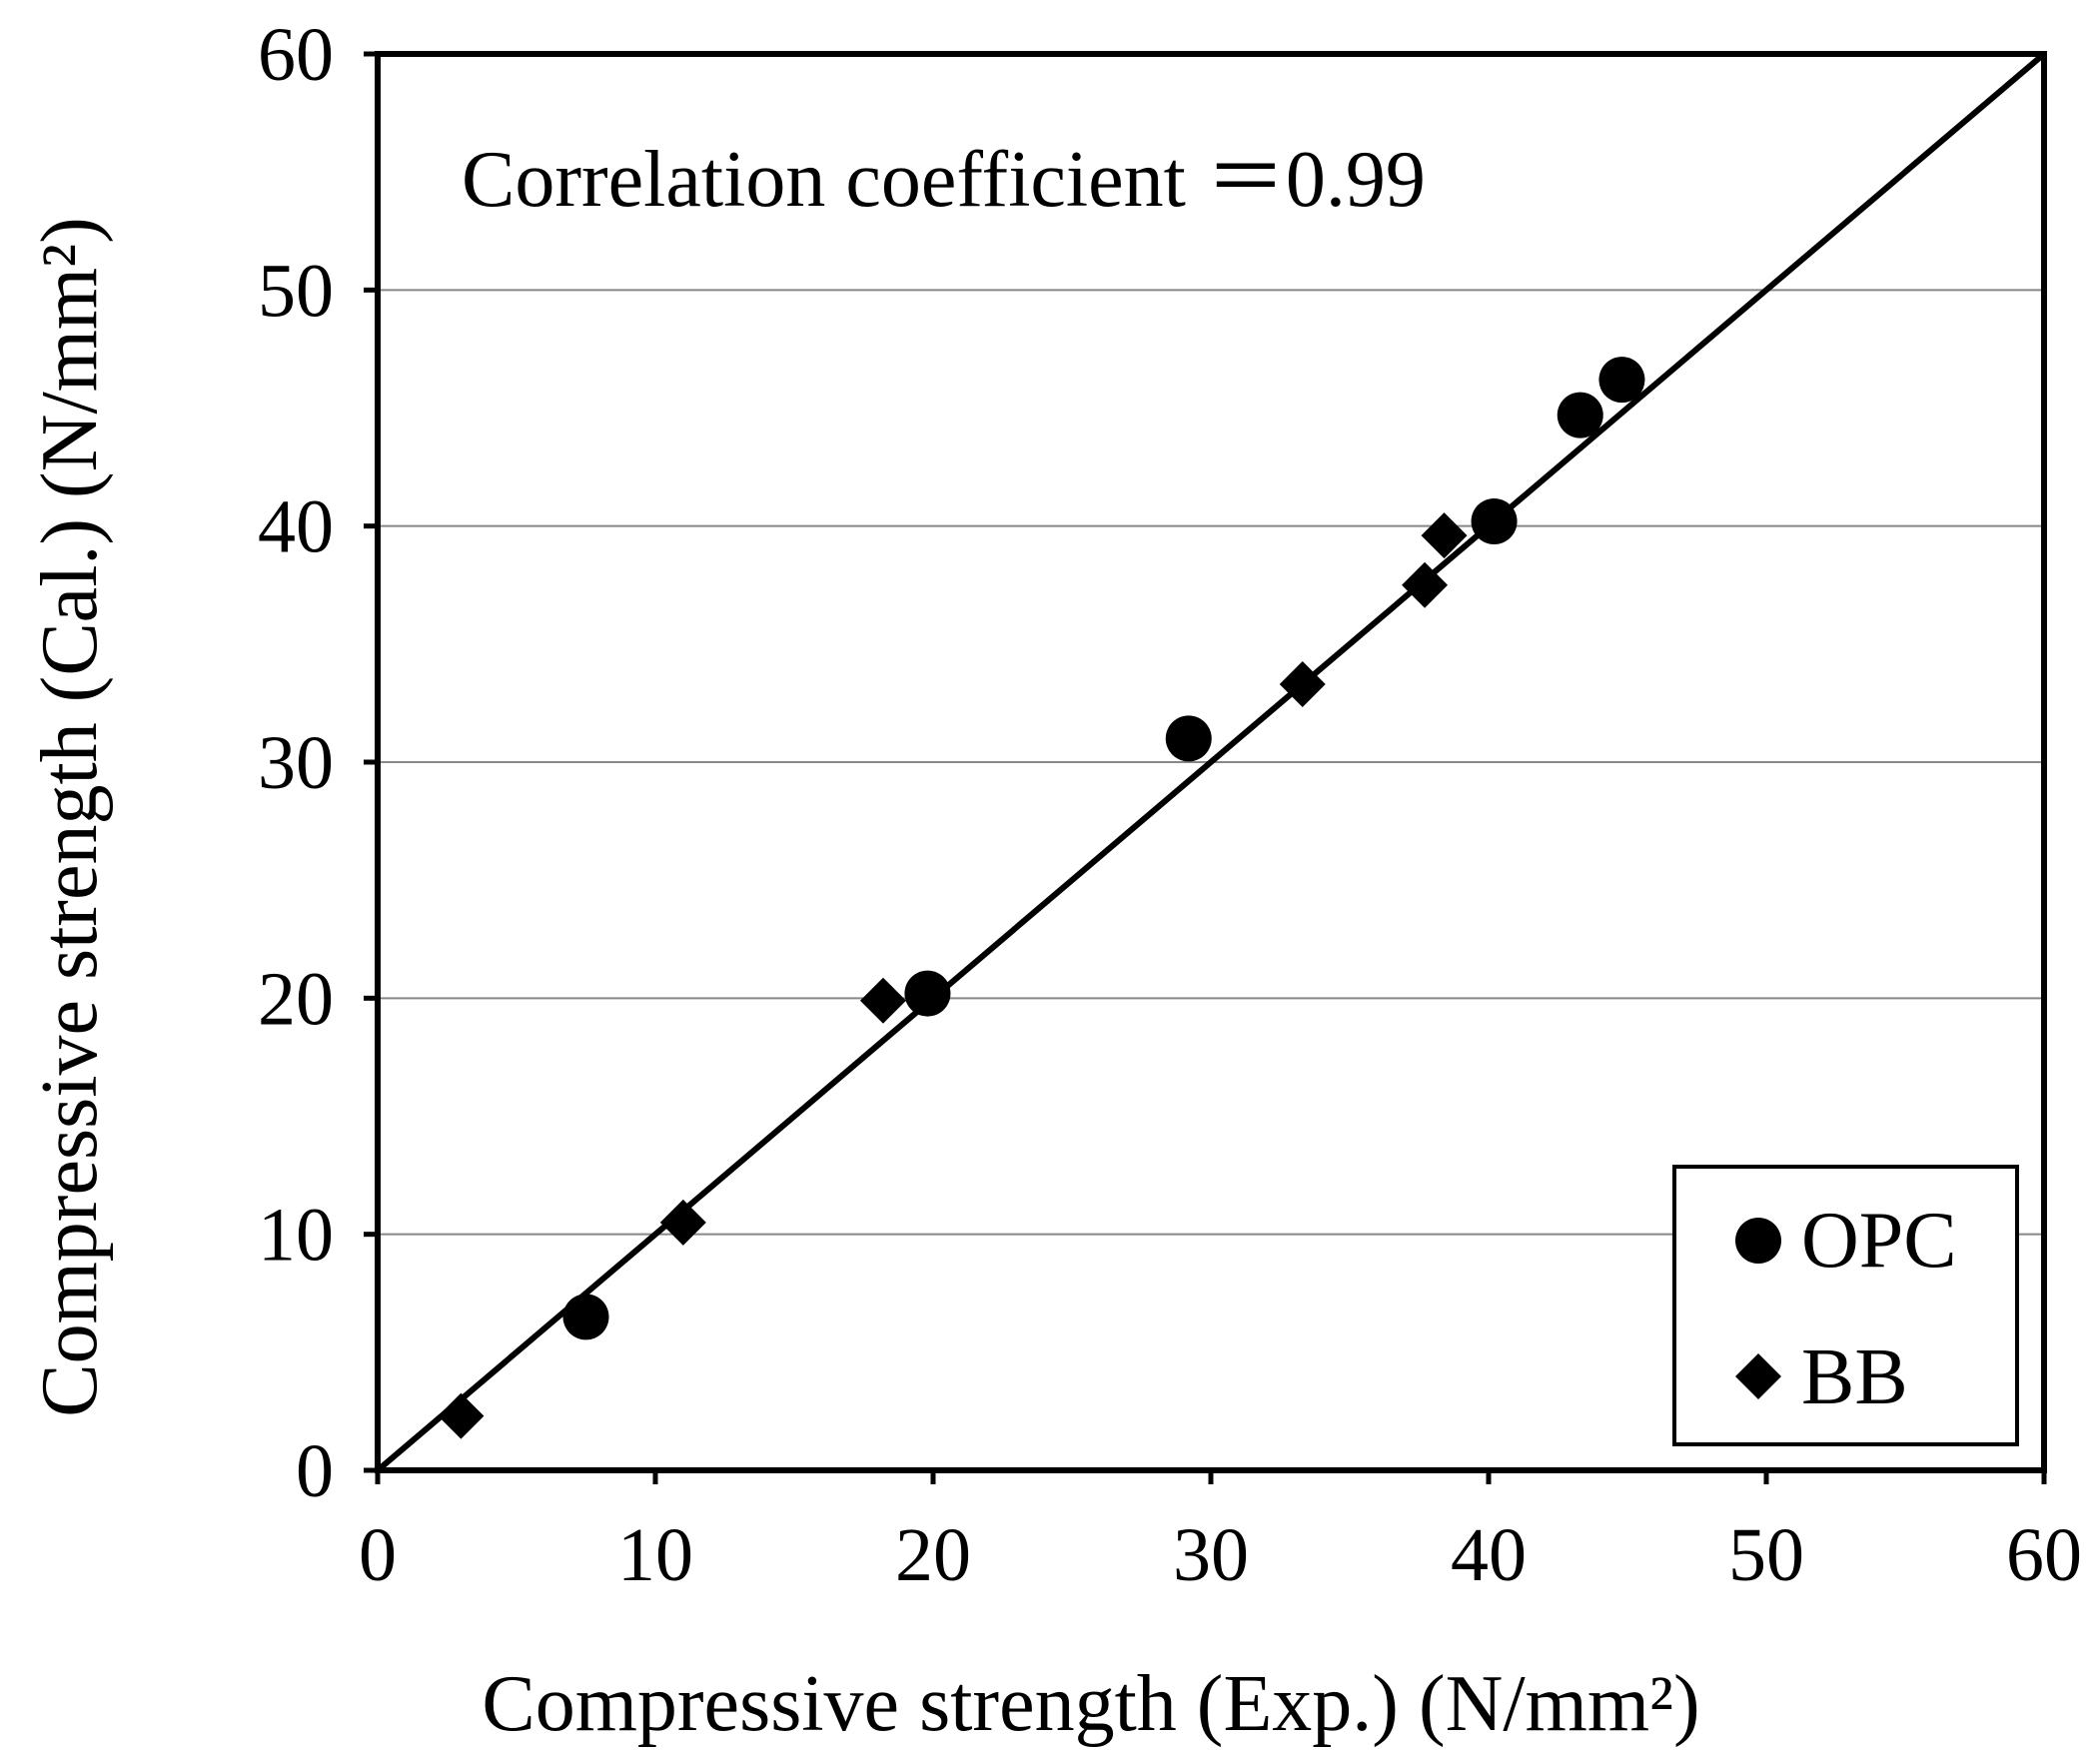 The width and height of the screenshot is (2100, 1755). Describe the element at coordinates (1090, 1704) in the screenshot. I see `x-axis-title: Compressive strength (Exp.) (N/mm²)` at that location.